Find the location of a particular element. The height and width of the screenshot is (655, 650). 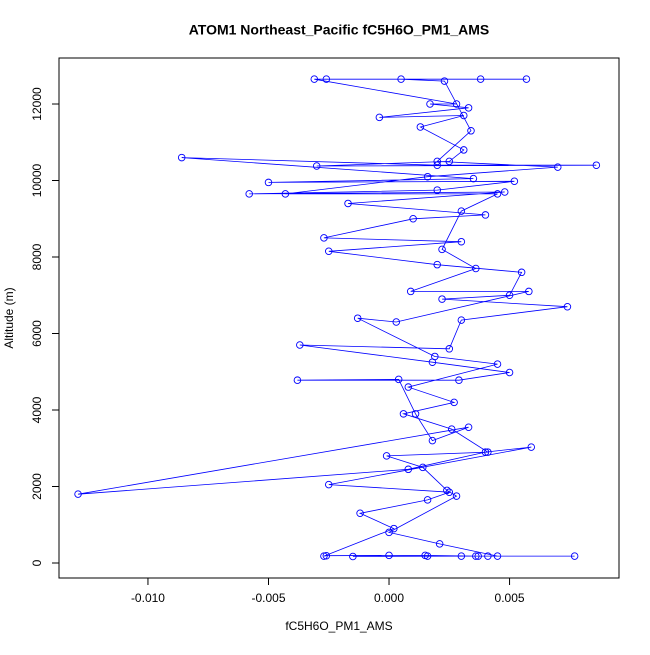

x-tick-label: 0.000 is located at coordinates (389, 598).